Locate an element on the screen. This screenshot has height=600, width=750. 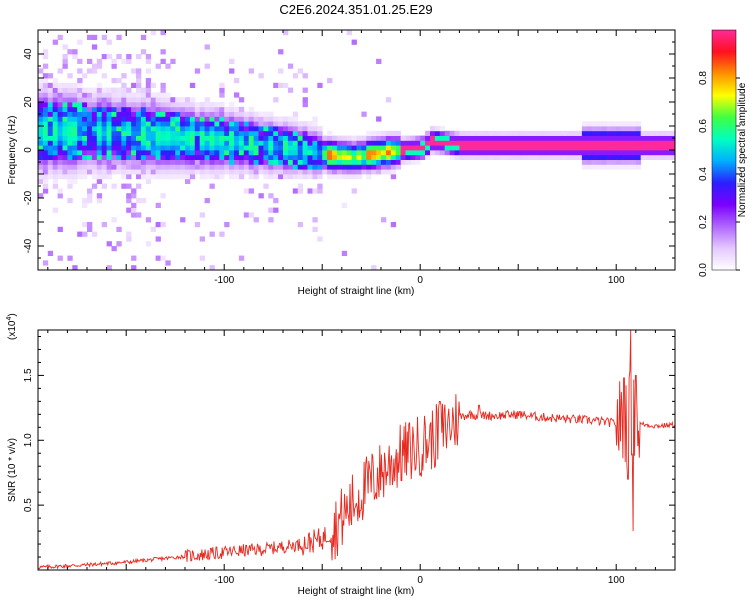
colorbar-tick-label: 0.2 is located at coordinates (703, 222).